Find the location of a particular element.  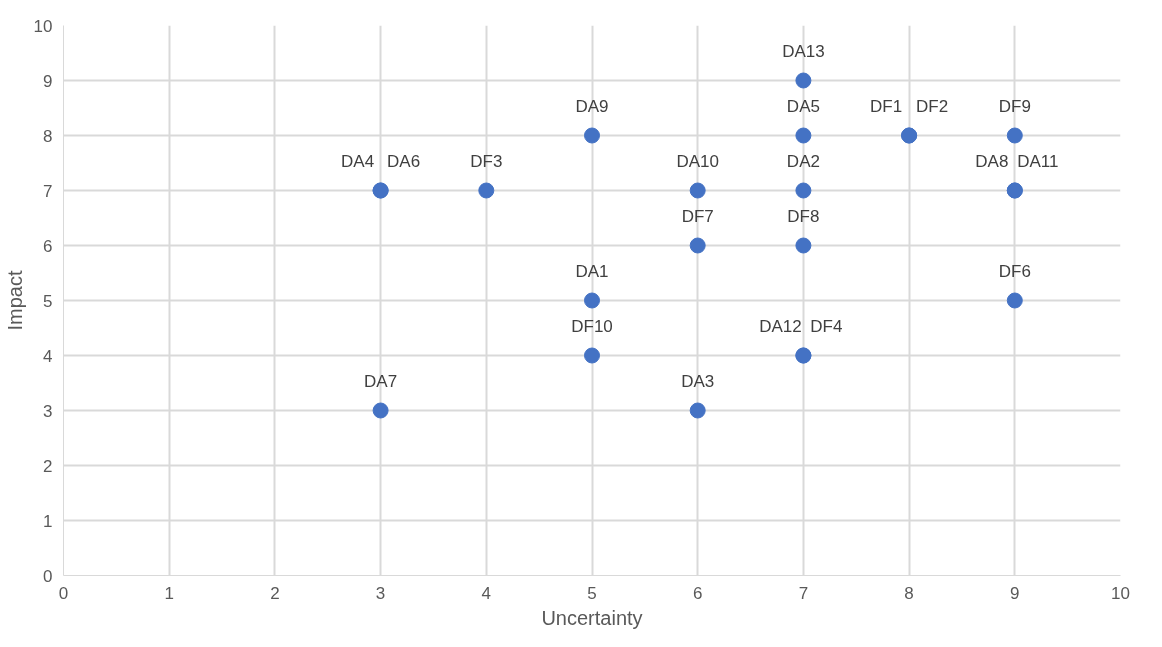

x-tick-label: 8 is located at coordinates (909, 593).